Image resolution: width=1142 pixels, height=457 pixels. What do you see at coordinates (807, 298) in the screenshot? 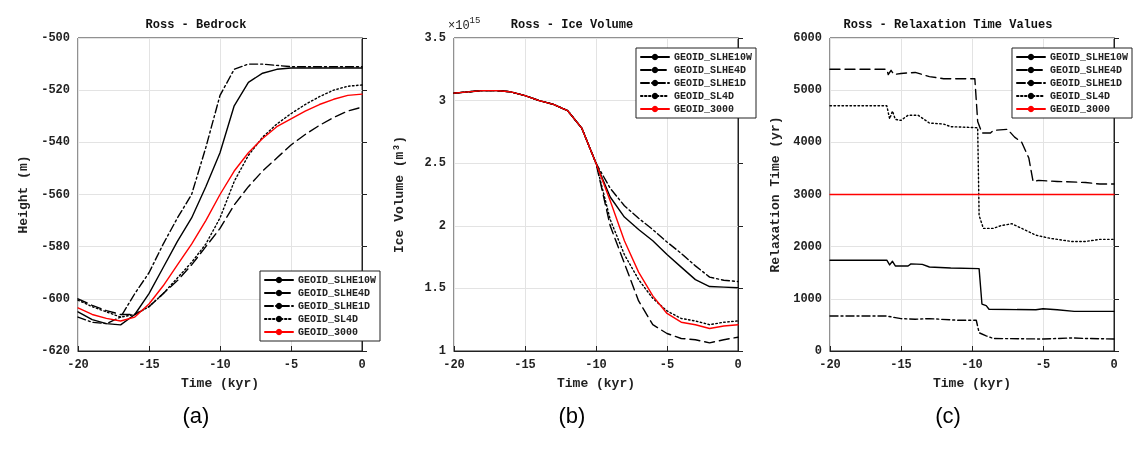
I see `y-tick-label: 1000` at bounding box center [807, 298].